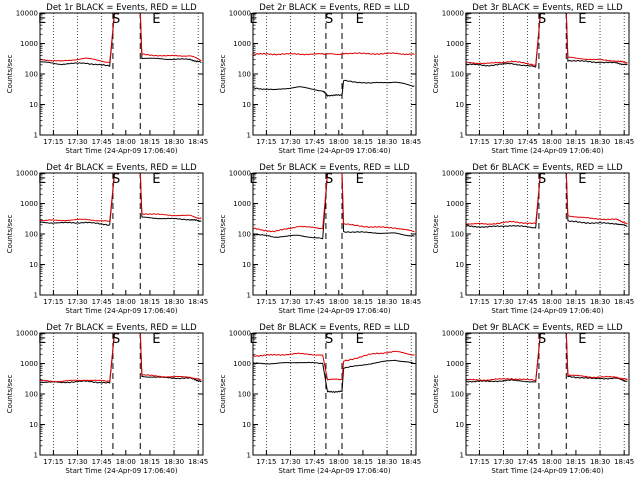 The width and height of the screenshot is (640, 480). What do you see at coordinates (334, 328) in the screenshot?
I see `chart-title: Det 8r BLACK = Events, RED = LLD` at bounding box center [334, 328].